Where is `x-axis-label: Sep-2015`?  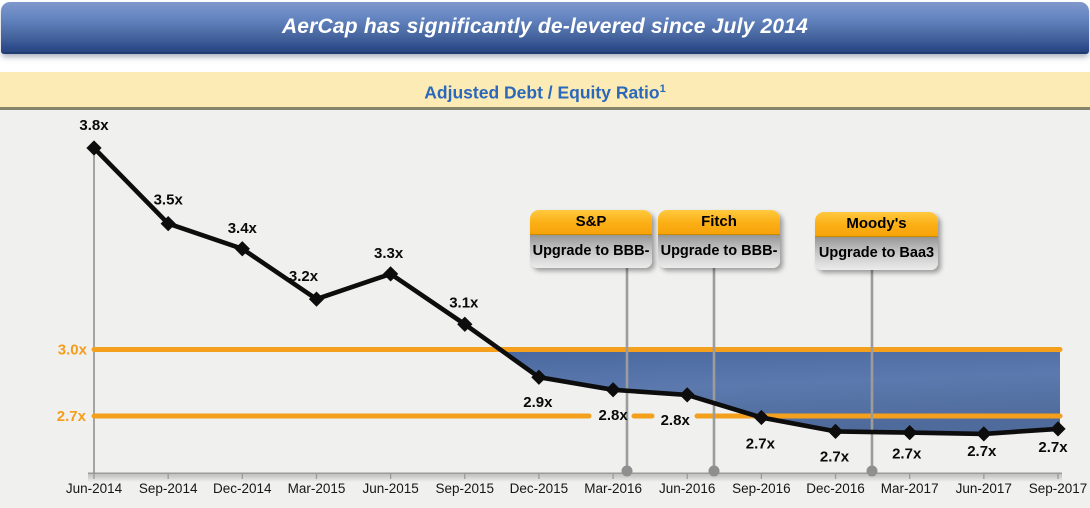
x-axis-label: Sep-2015 is located at coordinates (465, 488).